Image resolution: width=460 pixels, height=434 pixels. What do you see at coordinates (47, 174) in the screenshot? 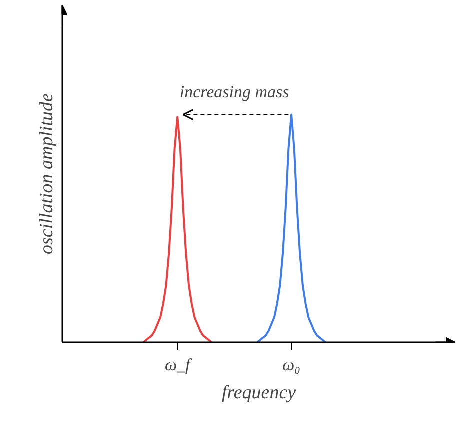
I see `y-axis-title: oscillation amplitude` at bounding box center [47, 174].